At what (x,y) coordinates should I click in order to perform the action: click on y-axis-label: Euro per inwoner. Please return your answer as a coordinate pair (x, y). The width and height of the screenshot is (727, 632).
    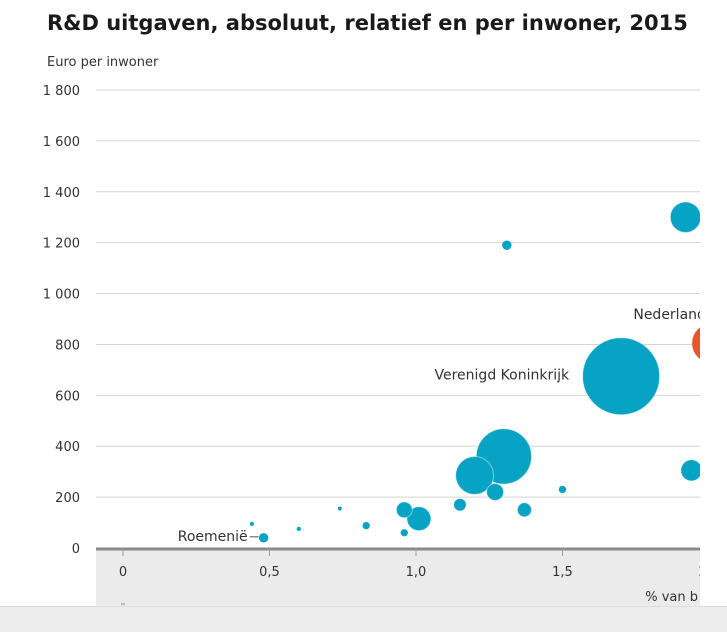
    Looking at the image, I should click on (103, 62).